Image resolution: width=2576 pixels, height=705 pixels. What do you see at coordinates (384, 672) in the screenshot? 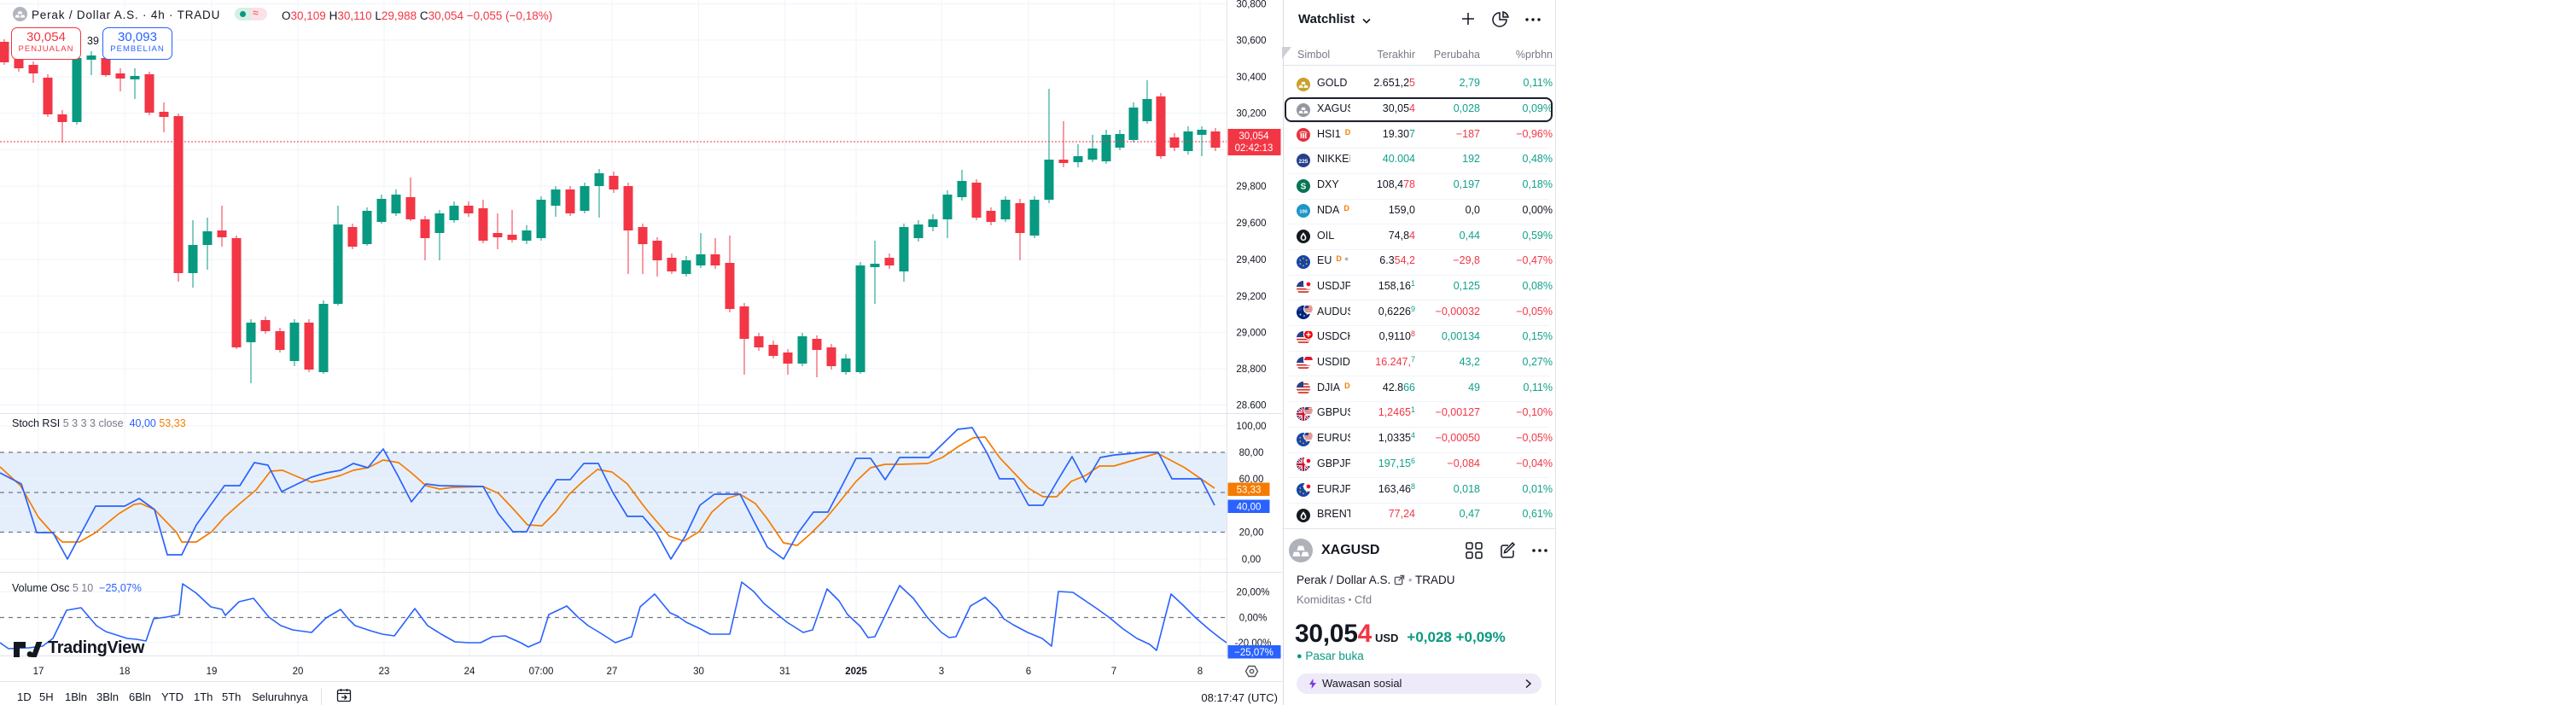
I see `svg-text: 23` at bounding box center [384, 672].